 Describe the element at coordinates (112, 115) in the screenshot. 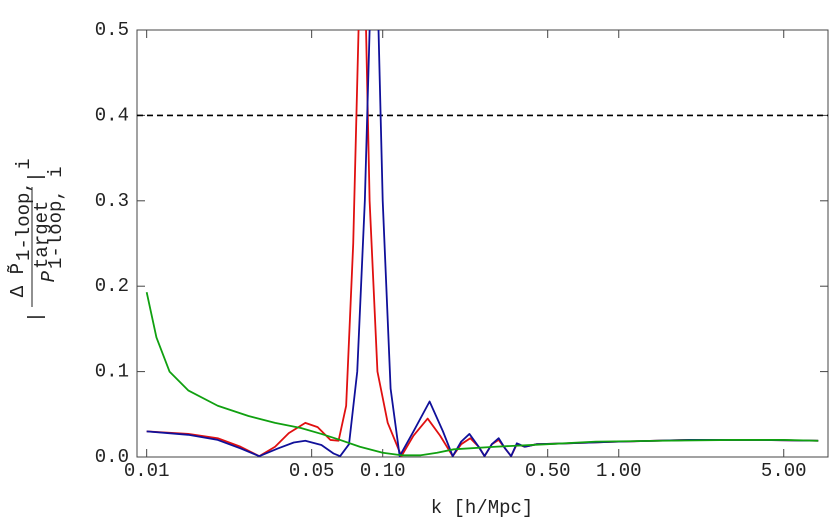

I see `y-tick-label: 0.4` at that location.